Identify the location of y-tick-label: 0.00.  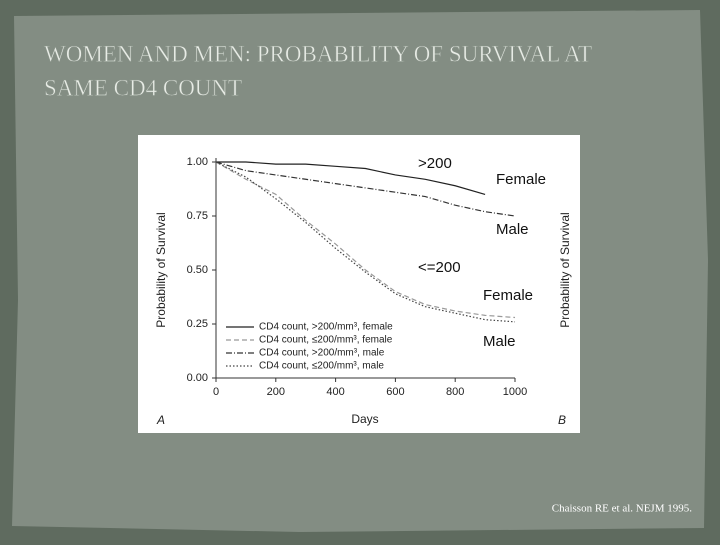
(197, 378).